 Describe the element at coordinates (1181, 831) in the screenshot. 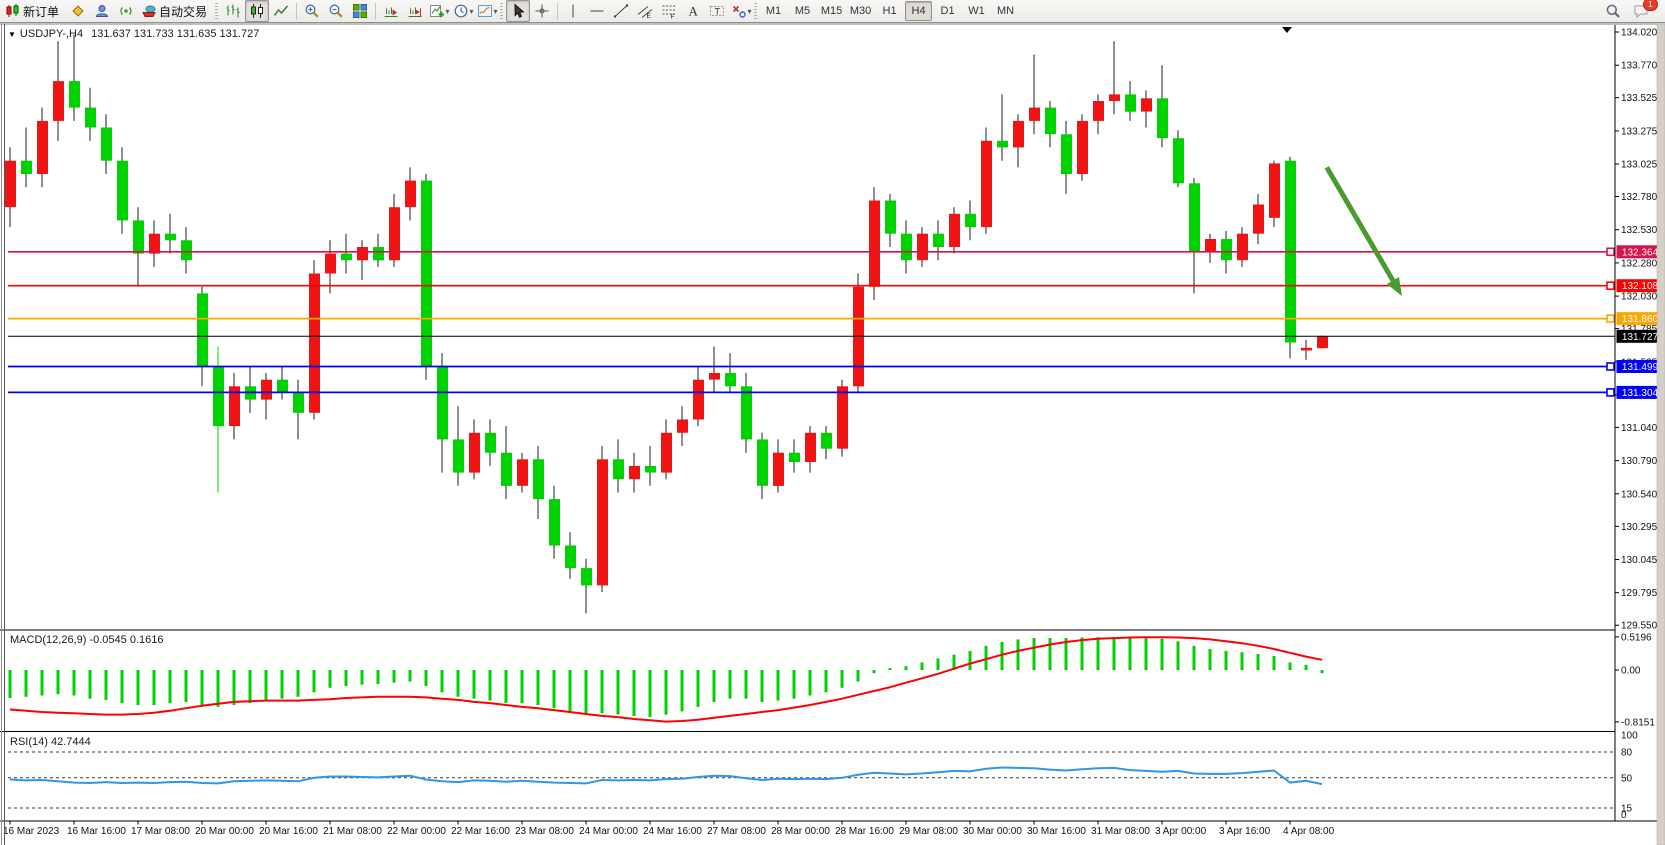

I see `svg-text: 3 Apr 00:00` at that location.